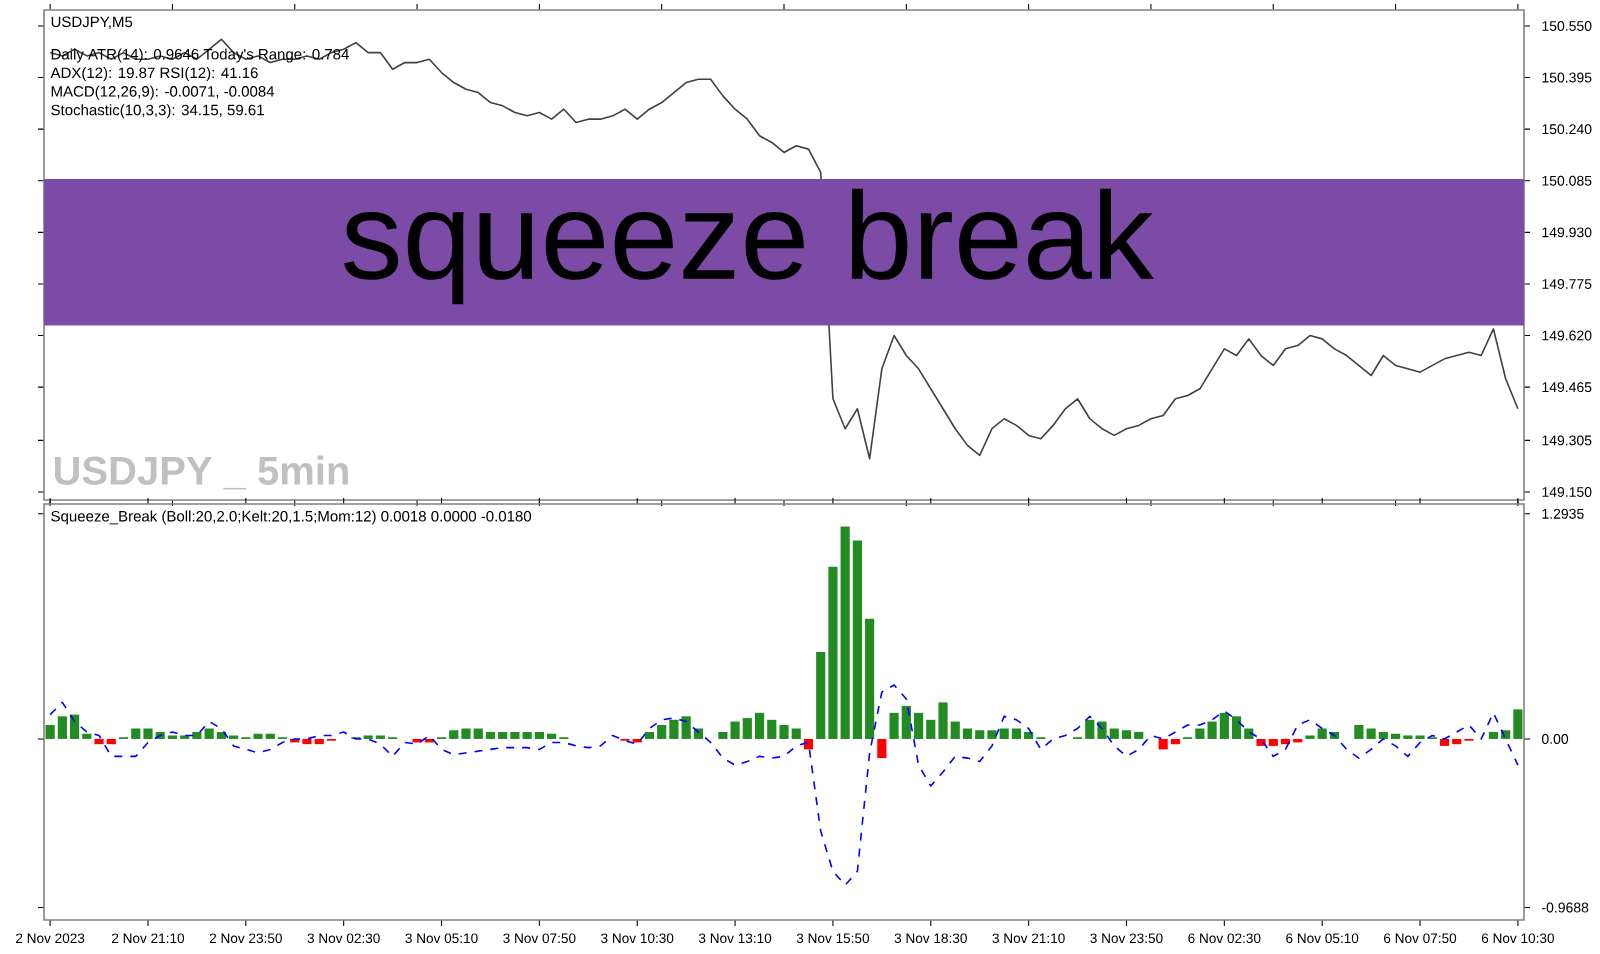 Image resolution: width=1600 pixels, height=954 pixels. What do you see at coordinates (749, 246) in the screenshot?
I see `band-label: squeeze break` at bounding box center [749, 246].